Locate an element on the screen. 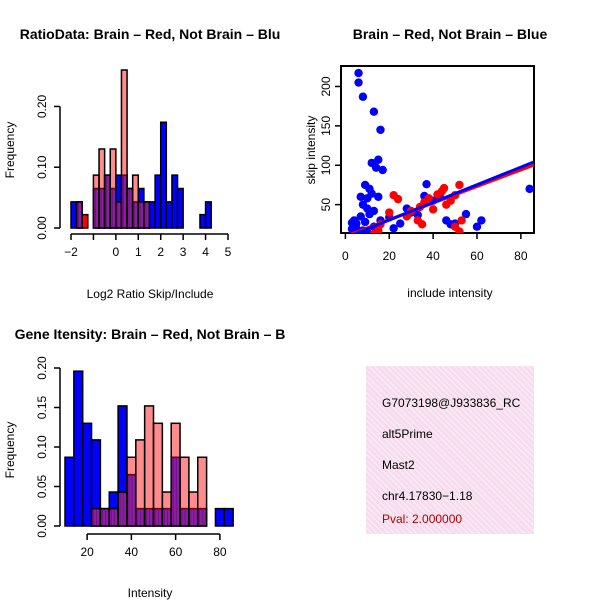 The height and width of the screenshot is (600, 600). scatter-title: Brain – Red, Not Brain – Blue is located at coordinates (450, 34).